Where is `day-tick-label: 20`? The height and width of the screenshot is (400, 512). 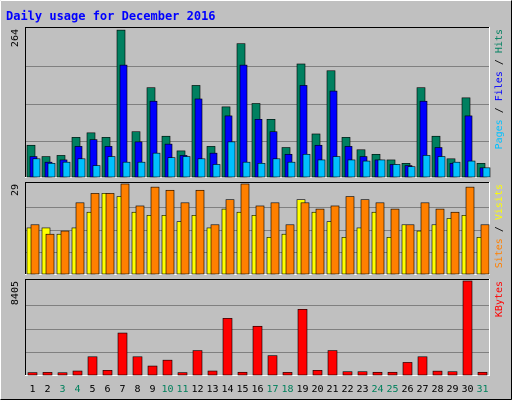
day-tick-label: 20 is located at coordinates (317, 389).